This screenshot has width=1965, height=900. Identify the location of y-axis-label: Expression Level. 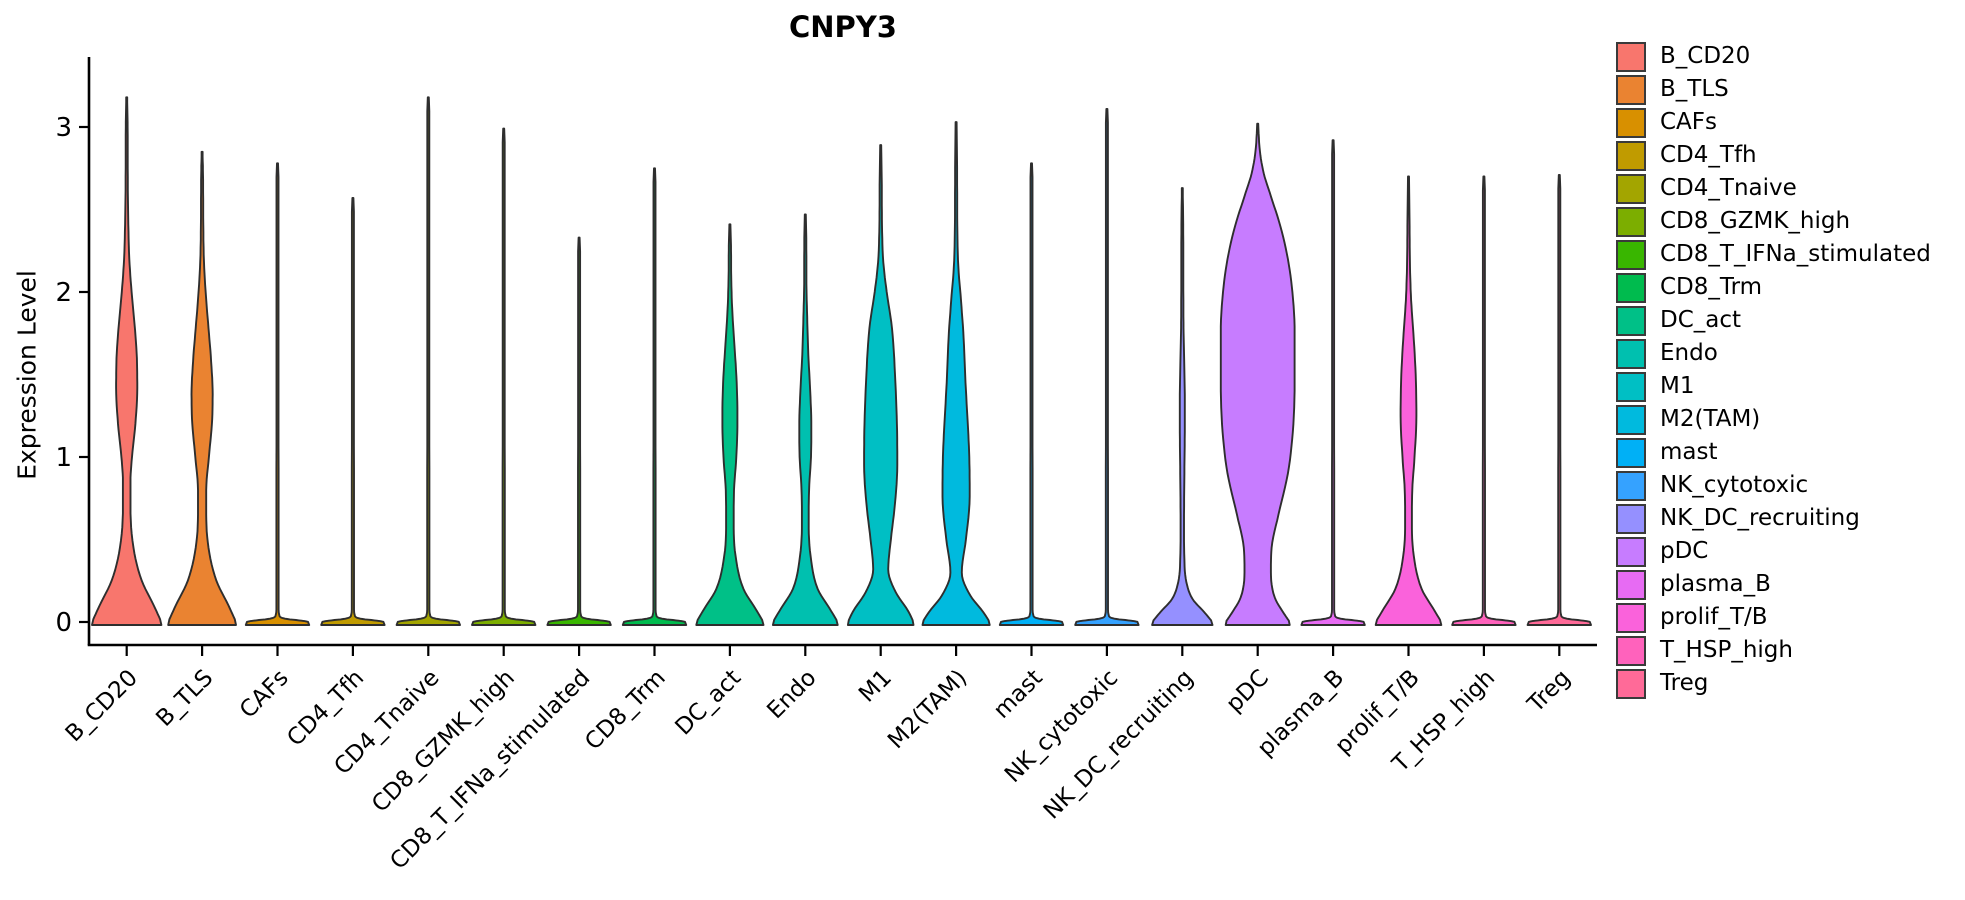
(27, 375).